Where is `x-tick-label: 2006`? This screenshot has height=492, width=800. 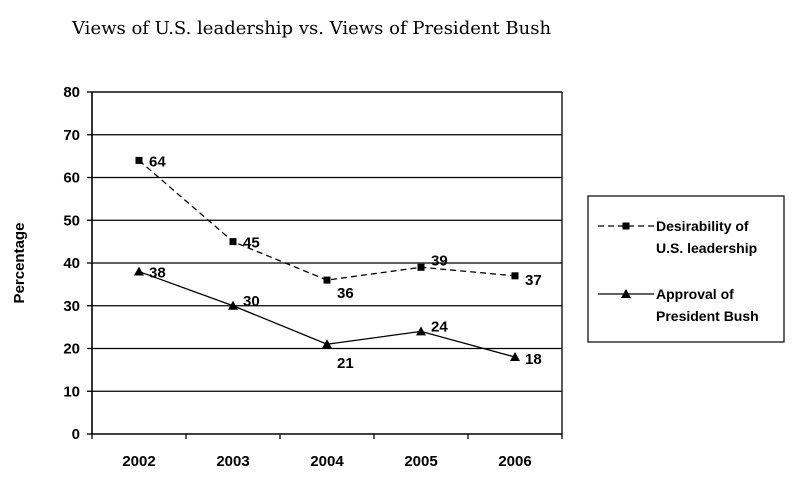
x-tick-label: 2006 is located at coordinates (514, 461).